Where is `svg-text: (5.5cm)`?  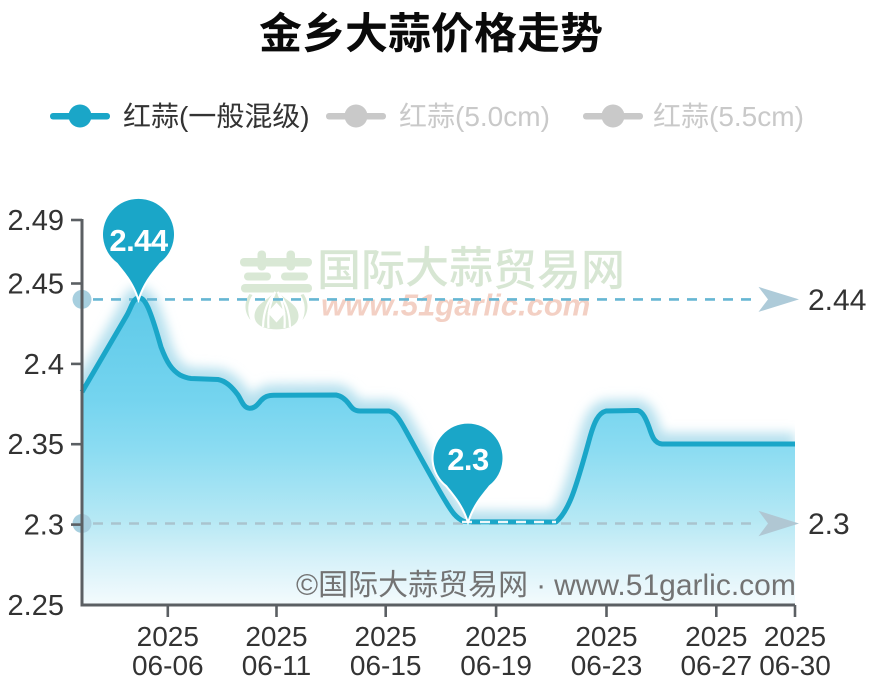
svg-text: (5.5cm) is located at coordinates (756, 116).